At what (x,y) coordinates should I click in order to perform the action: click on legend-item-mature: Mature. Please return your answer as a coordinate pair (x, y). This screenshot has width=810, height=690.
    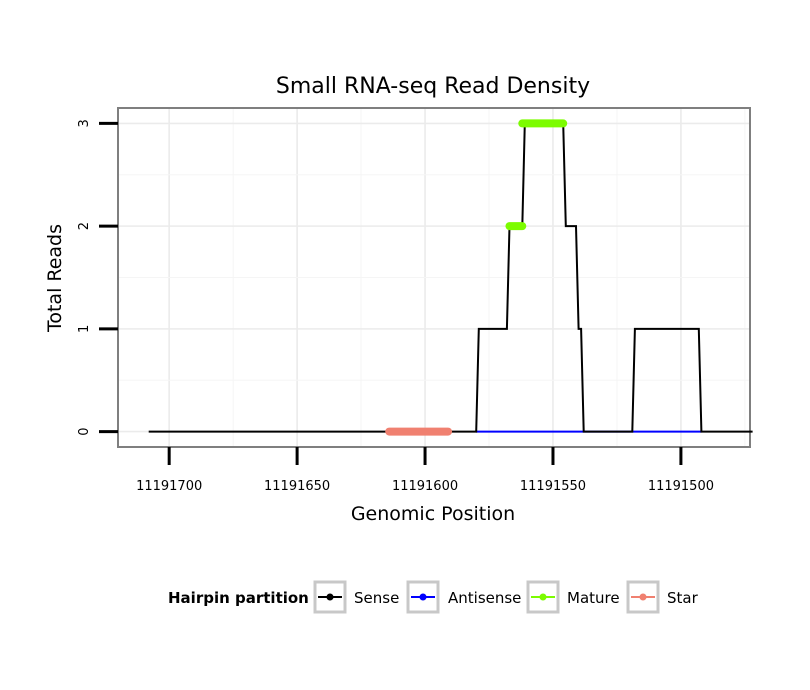
    Looking at the image, I should click on (573, 597).